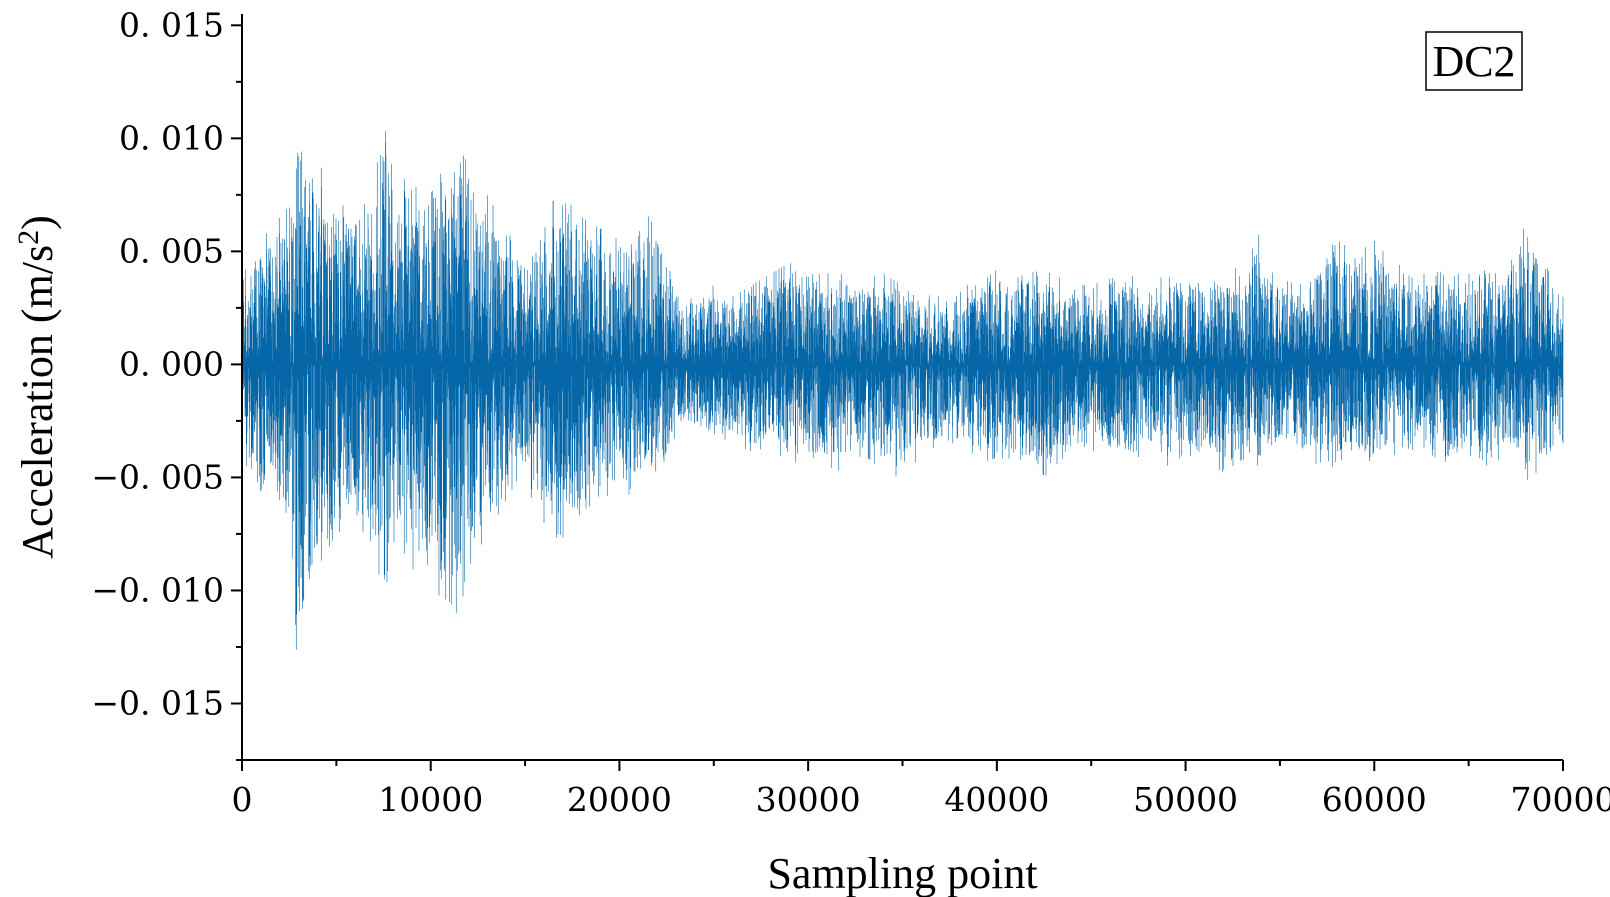  Describe the element at coordinates (1185, 799) in the screenshot. I see `x-tick-label: 50000` at that location.